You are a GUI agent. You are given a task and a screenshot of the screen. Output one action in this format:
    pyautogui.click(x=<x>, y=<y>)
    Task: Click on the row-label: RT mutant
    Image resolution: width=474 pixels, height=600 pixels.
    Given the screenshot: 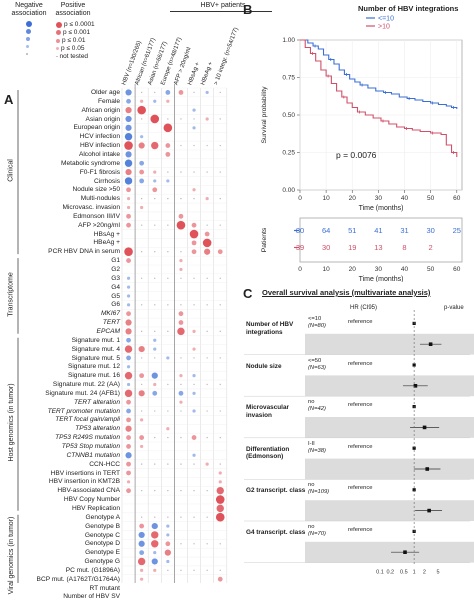 What is the action you would take?
    pyautogui.click(x=104, y=588)
    